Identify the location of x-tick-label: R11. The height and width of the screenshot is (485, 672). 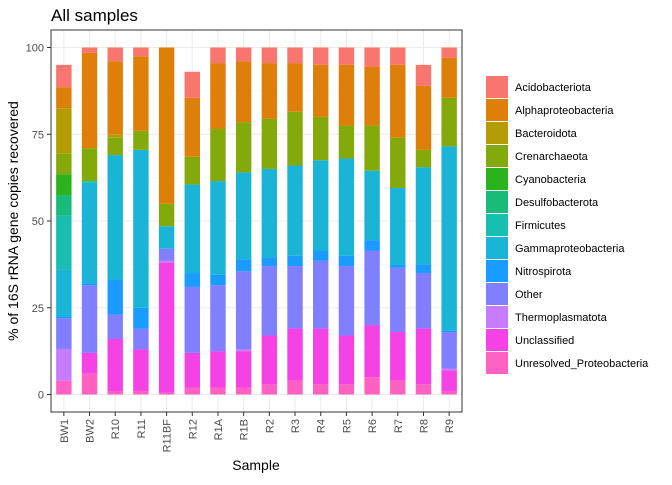
(142, 428).